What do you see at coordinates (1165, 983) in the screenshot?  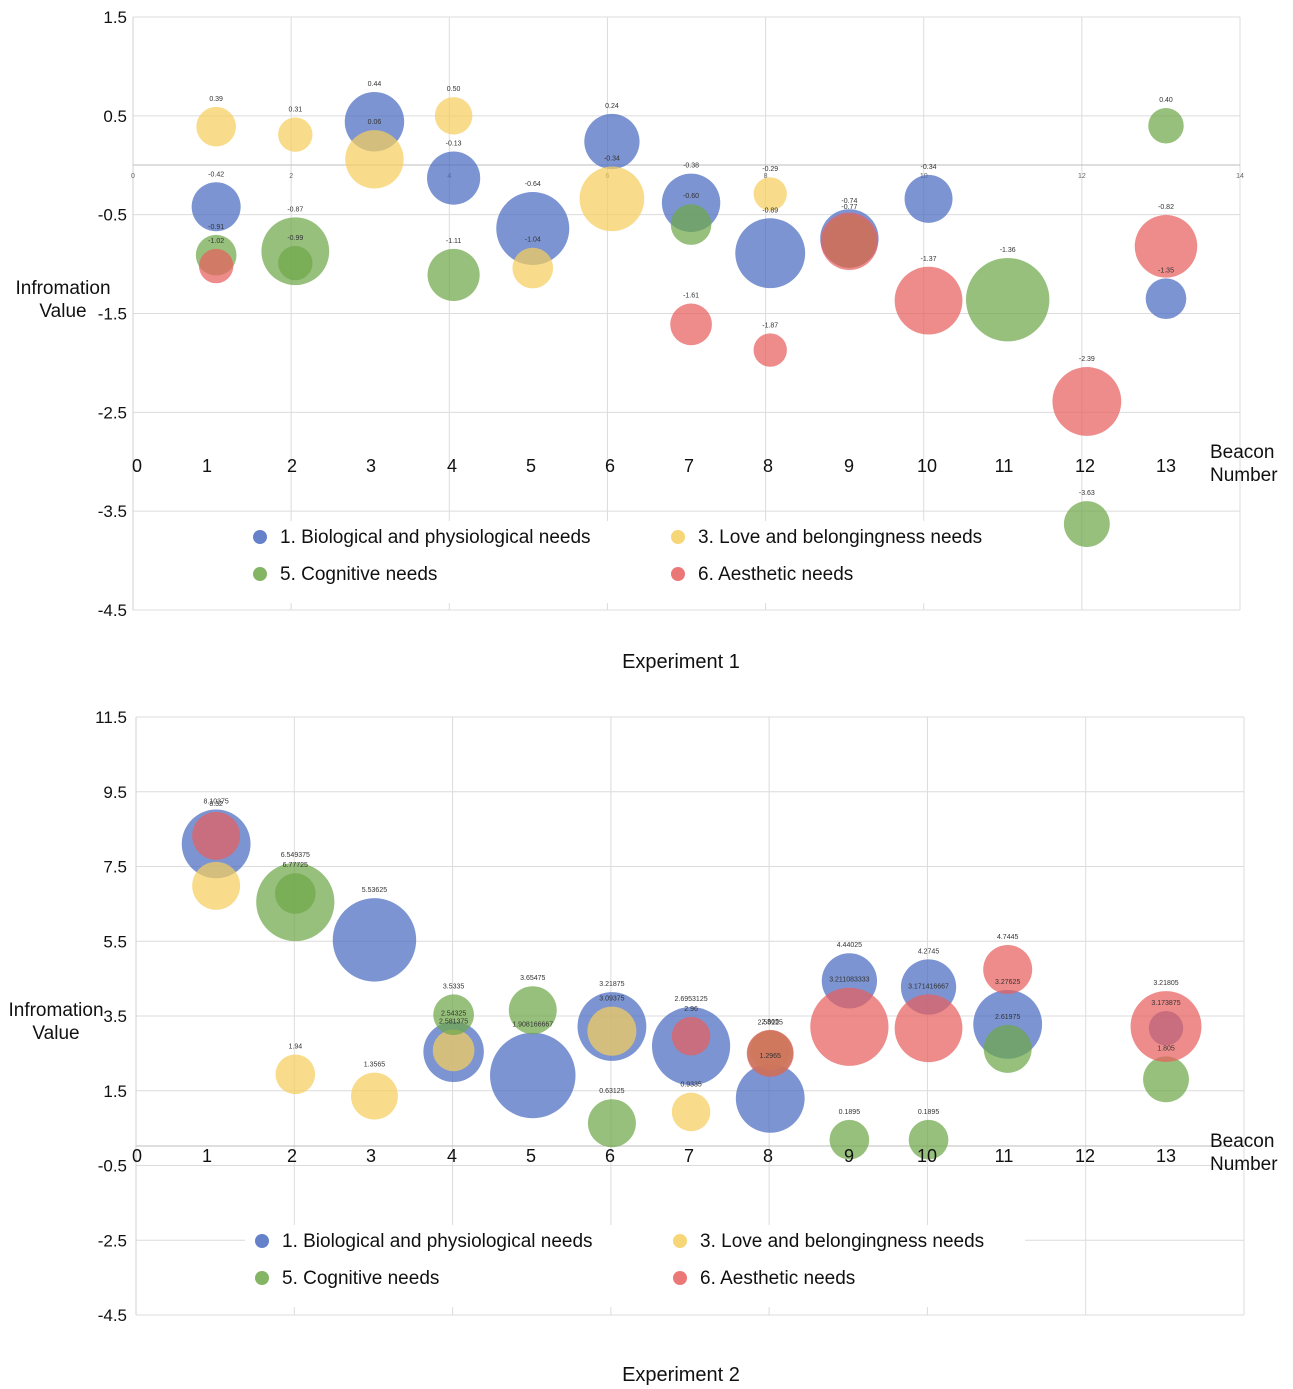 I see `data-label: 3.21805` at bounding box center [1165, 983].